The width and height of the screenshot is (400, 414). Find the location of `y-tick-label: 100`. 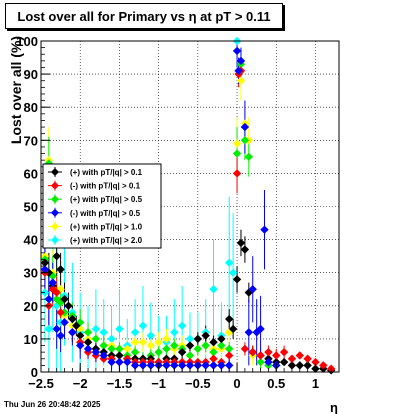

y-tick-label: 100 is located at coordinates (27, 41).